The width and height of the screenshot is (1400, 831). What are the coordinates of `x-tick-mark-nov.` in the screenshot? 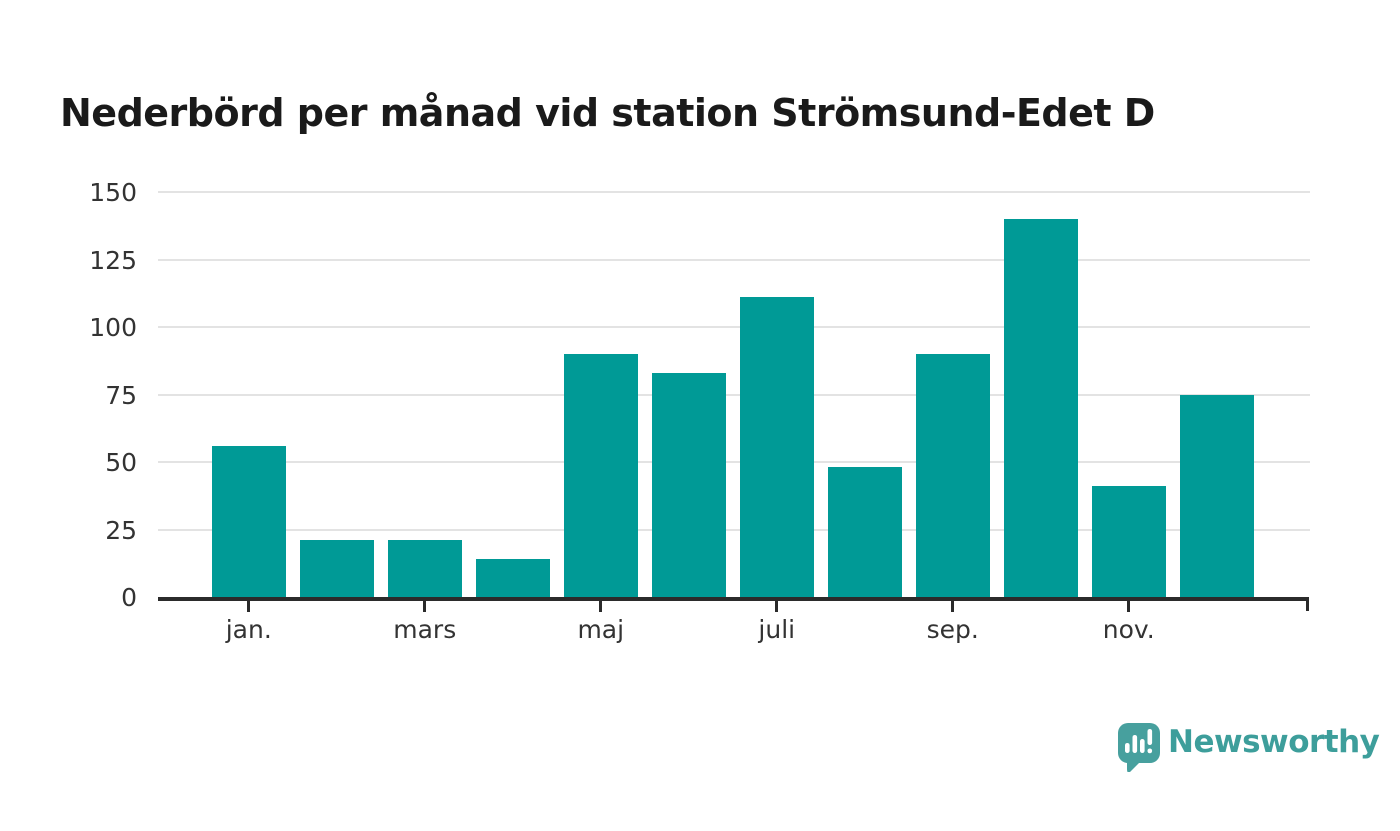 It's located at (1129, 605).